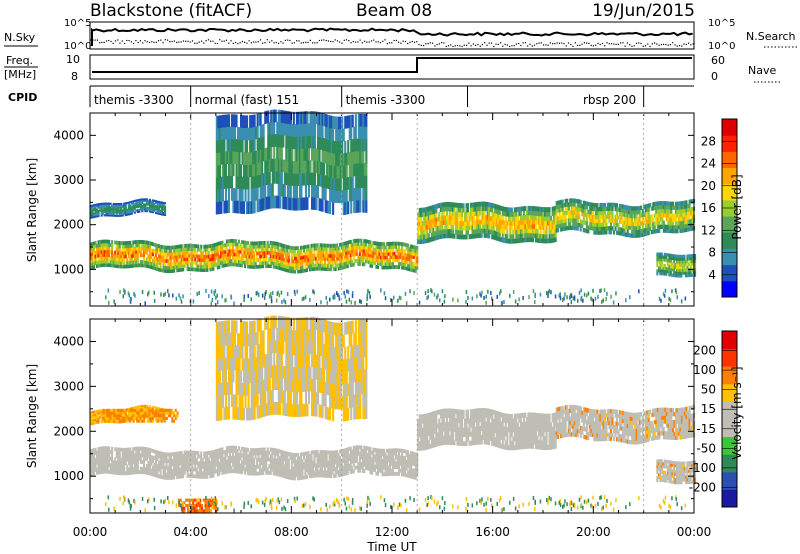 The width and height of the screenshot is (800, 554). What do you see at coordinates (708, 164) in the screenshot?
I see `power-colorbar-tick-label: 24` at bounding box center [708, 164].